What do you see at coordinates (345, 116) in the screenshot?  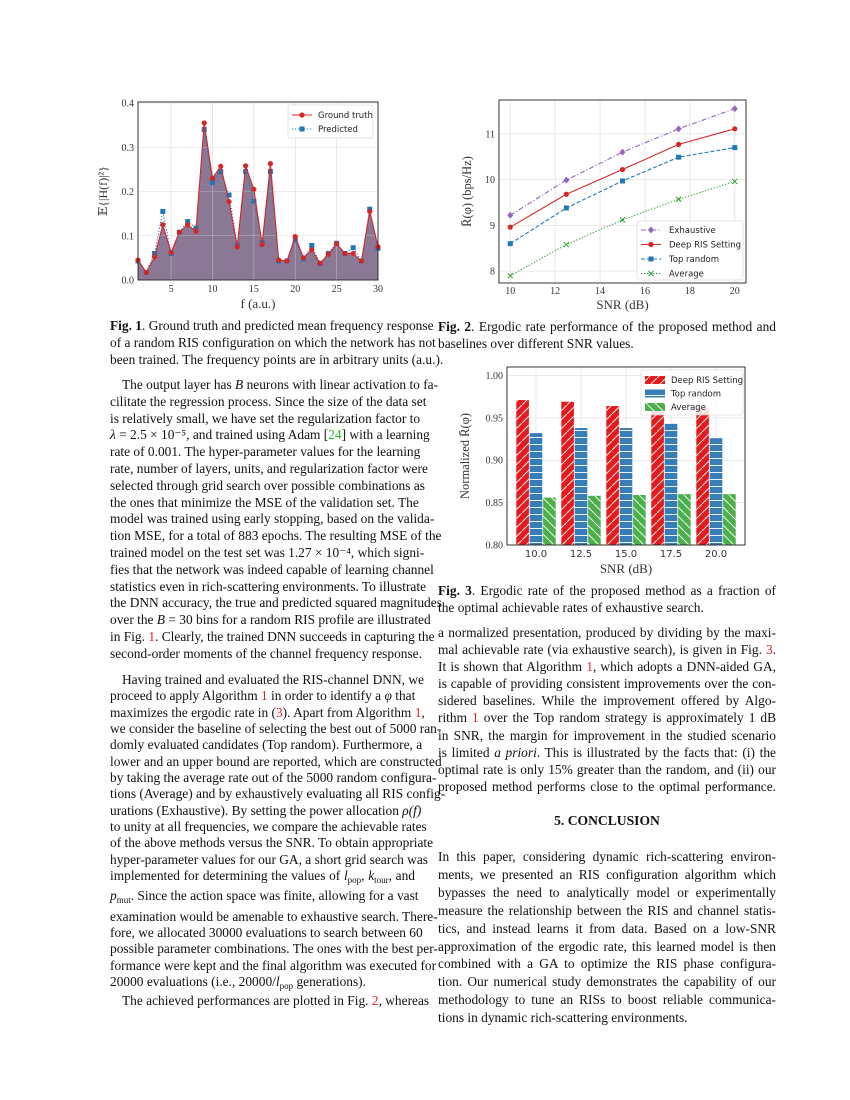 I see `legend-label: Ground truth` at bounding box center [345, 116].